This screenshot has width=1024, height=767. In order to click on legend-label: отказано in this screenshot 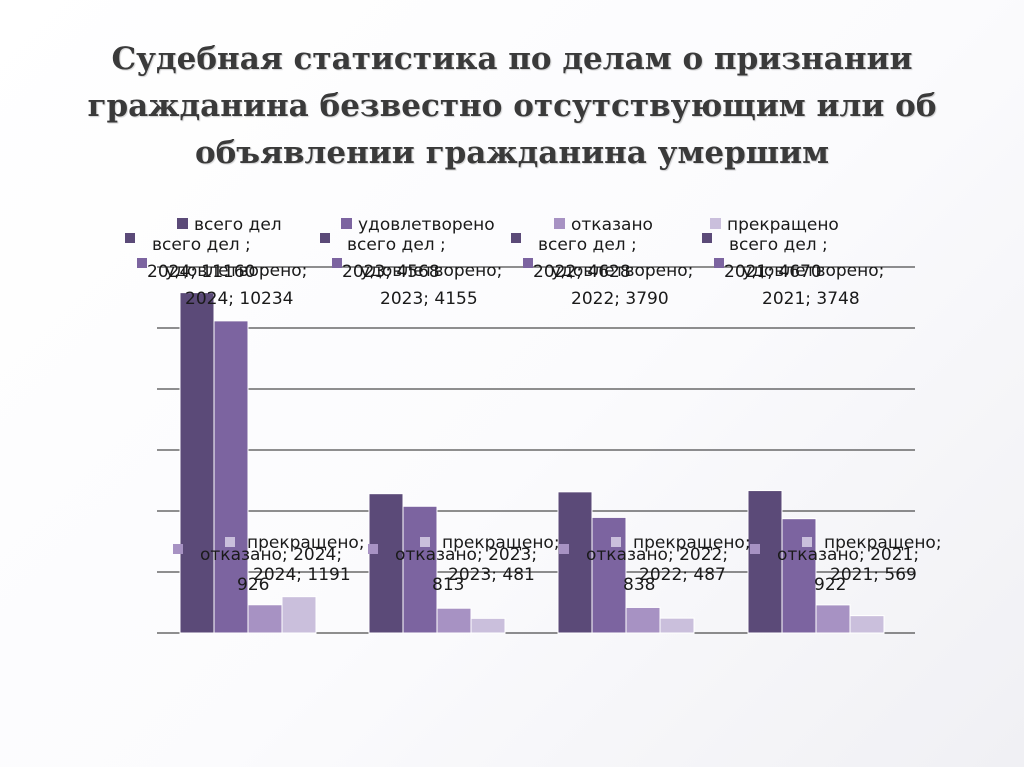, I will do `click(612, 225)`.